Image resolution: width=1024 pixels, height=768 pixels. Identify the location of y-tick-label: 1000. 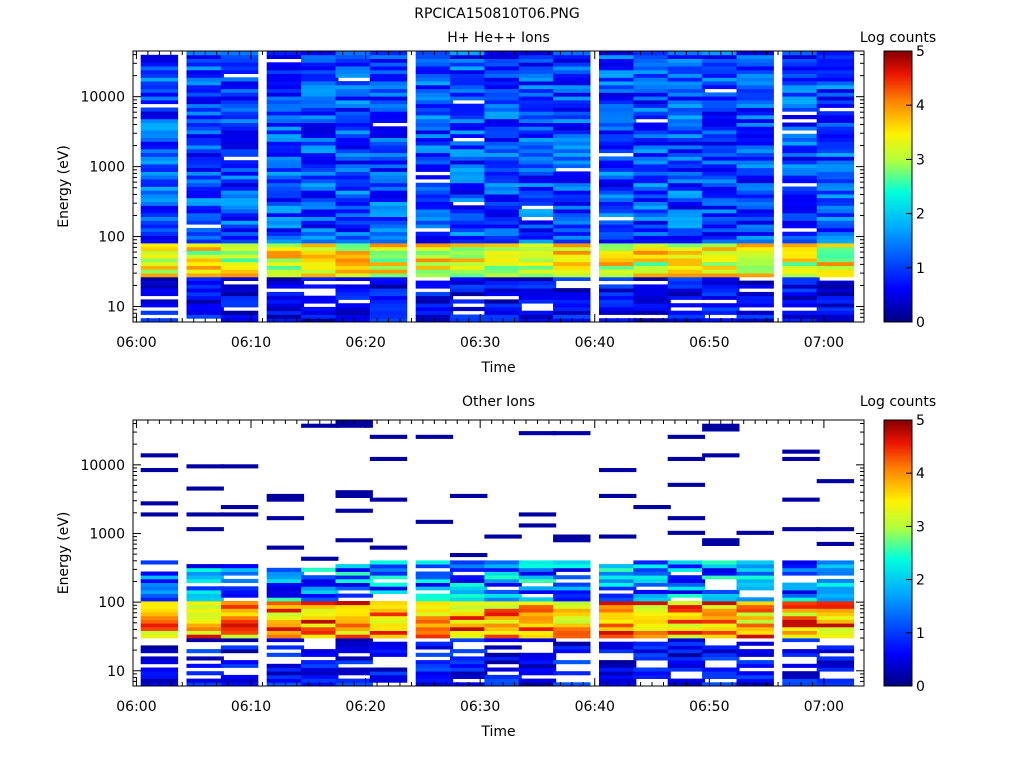
(107, 168).